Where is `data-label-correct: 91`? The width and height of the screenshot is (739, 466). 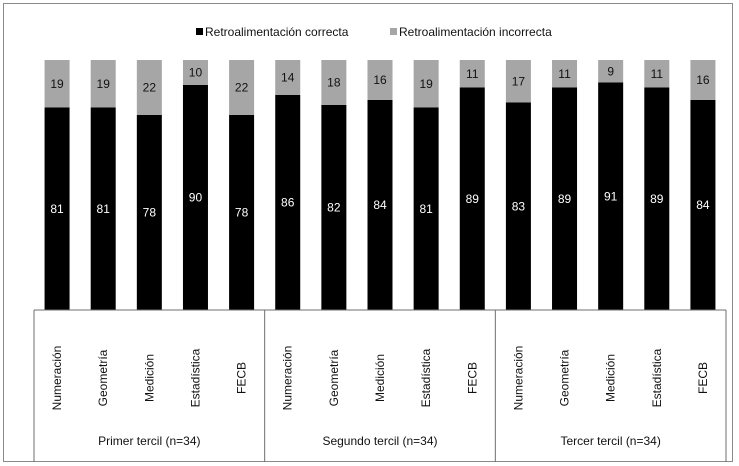
data-label-correct: 91 is located at coordinates (611, 196).